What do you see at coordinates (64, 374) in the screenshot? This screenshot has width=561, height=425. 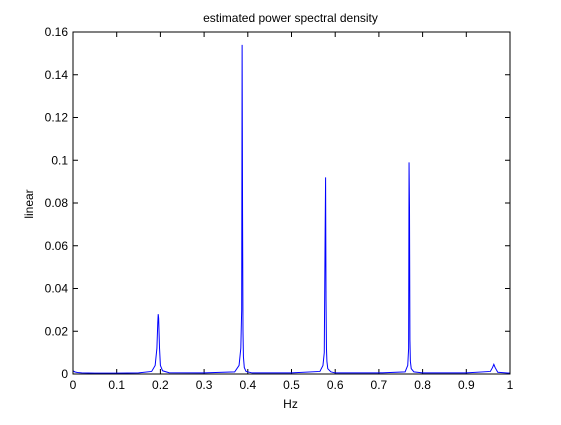 I see `y-tick-label: 0` at bounding box center [64, 374].